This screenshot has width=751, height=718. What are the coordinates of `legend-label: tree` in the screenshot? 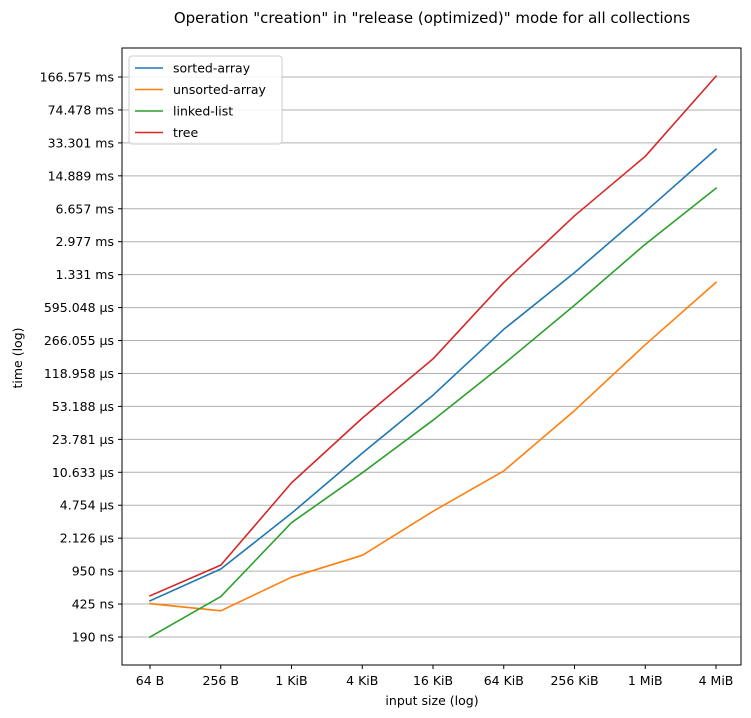 It's located at (185, 132).